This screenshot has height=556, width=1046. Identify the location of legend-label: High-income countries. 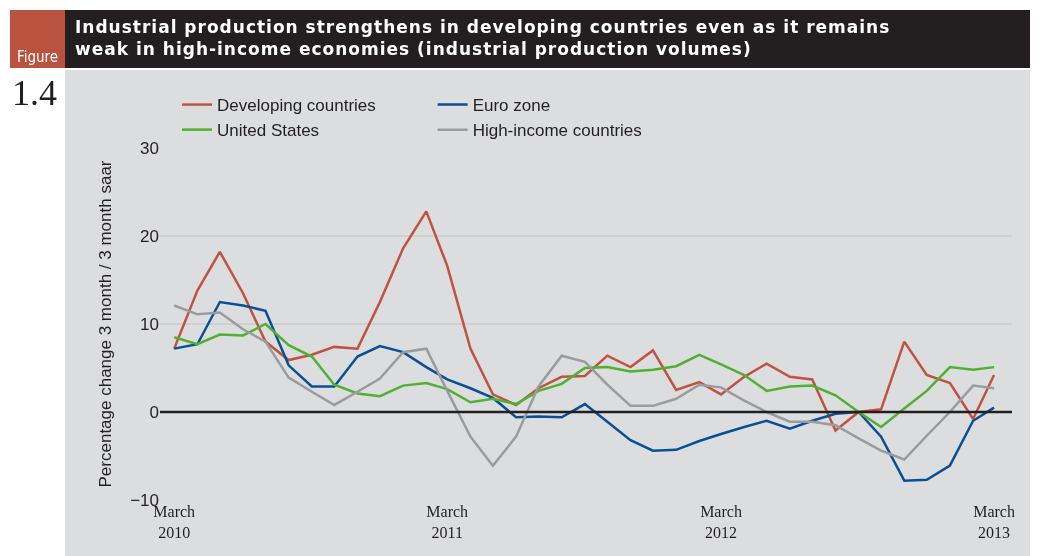
(557, 131).